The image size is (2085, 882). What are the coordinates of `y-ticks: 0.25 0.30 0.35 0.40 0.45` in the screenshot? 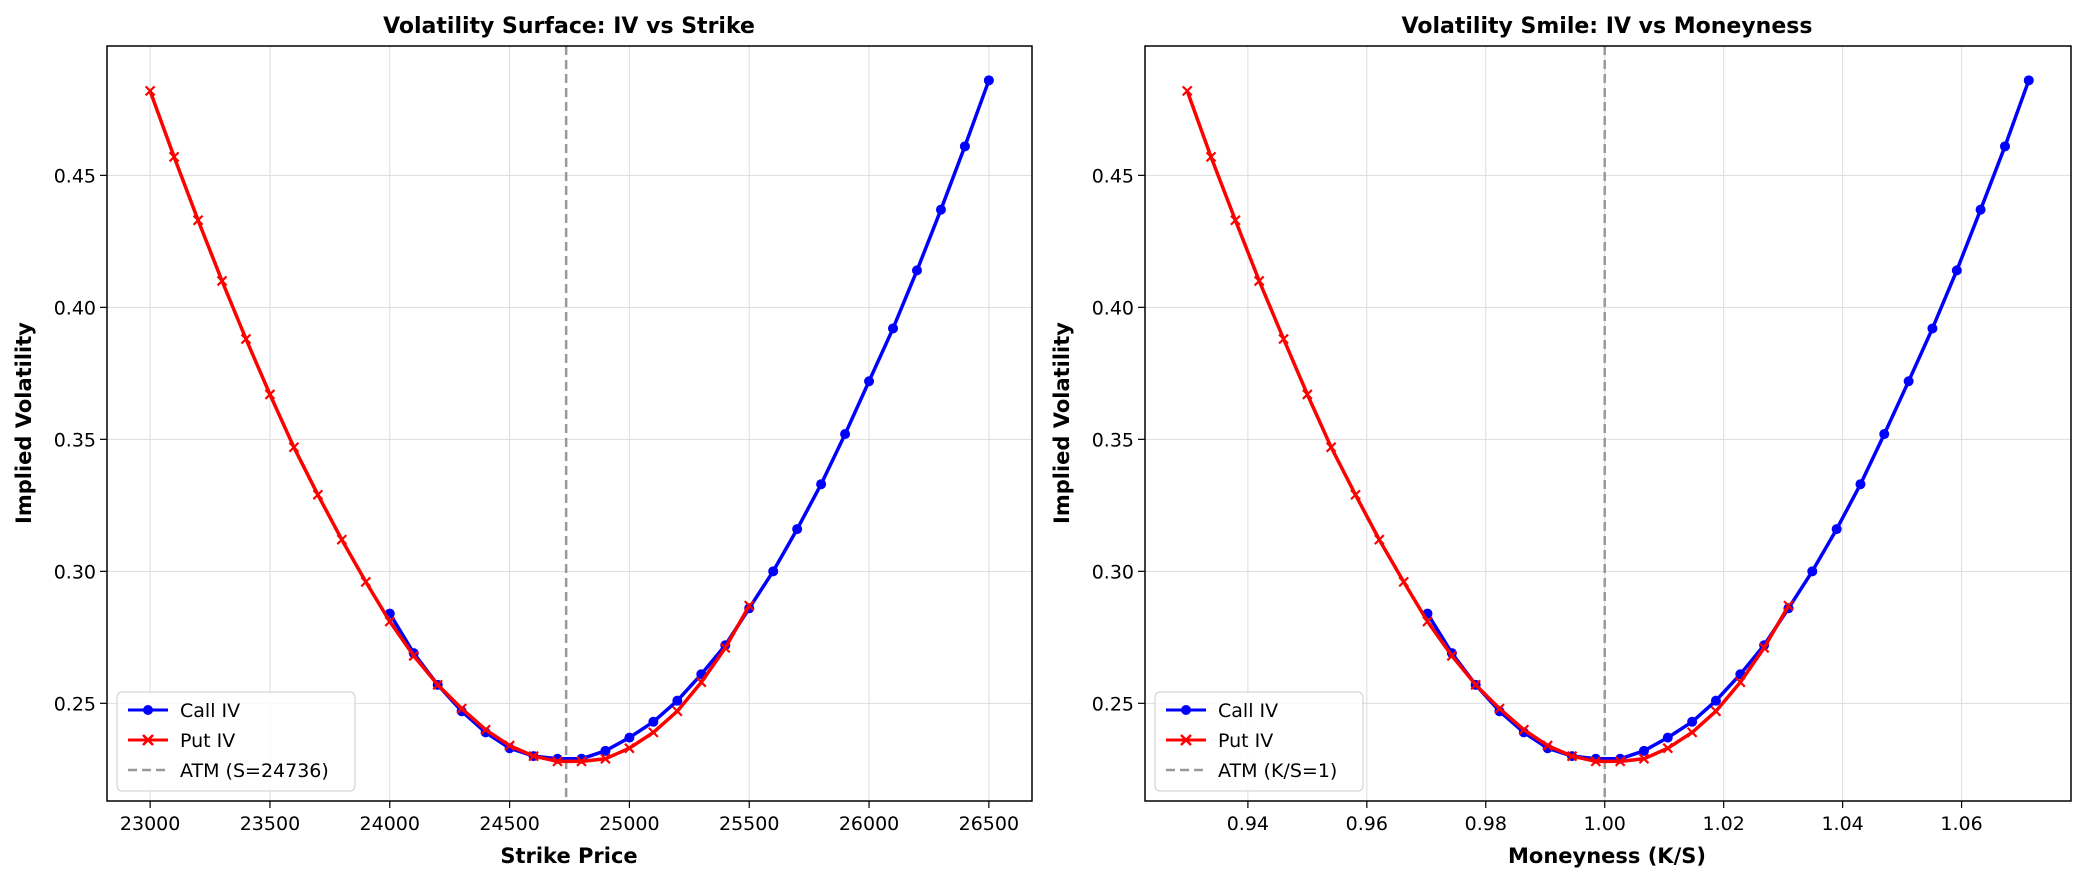 It's located at (1118, 440).